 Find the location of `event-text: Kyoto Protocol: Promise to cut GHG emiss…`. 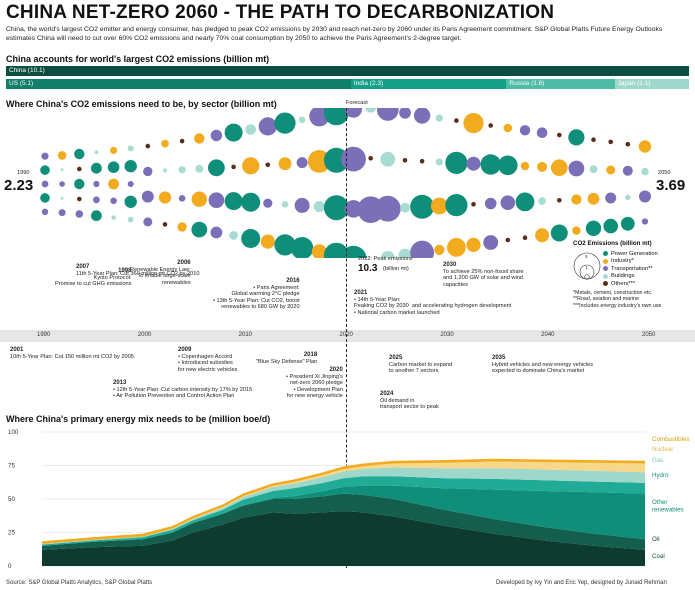

event-text: Kyoto Protocol: Promise to cut GHG emiss… is located at coordinates (93, 281).